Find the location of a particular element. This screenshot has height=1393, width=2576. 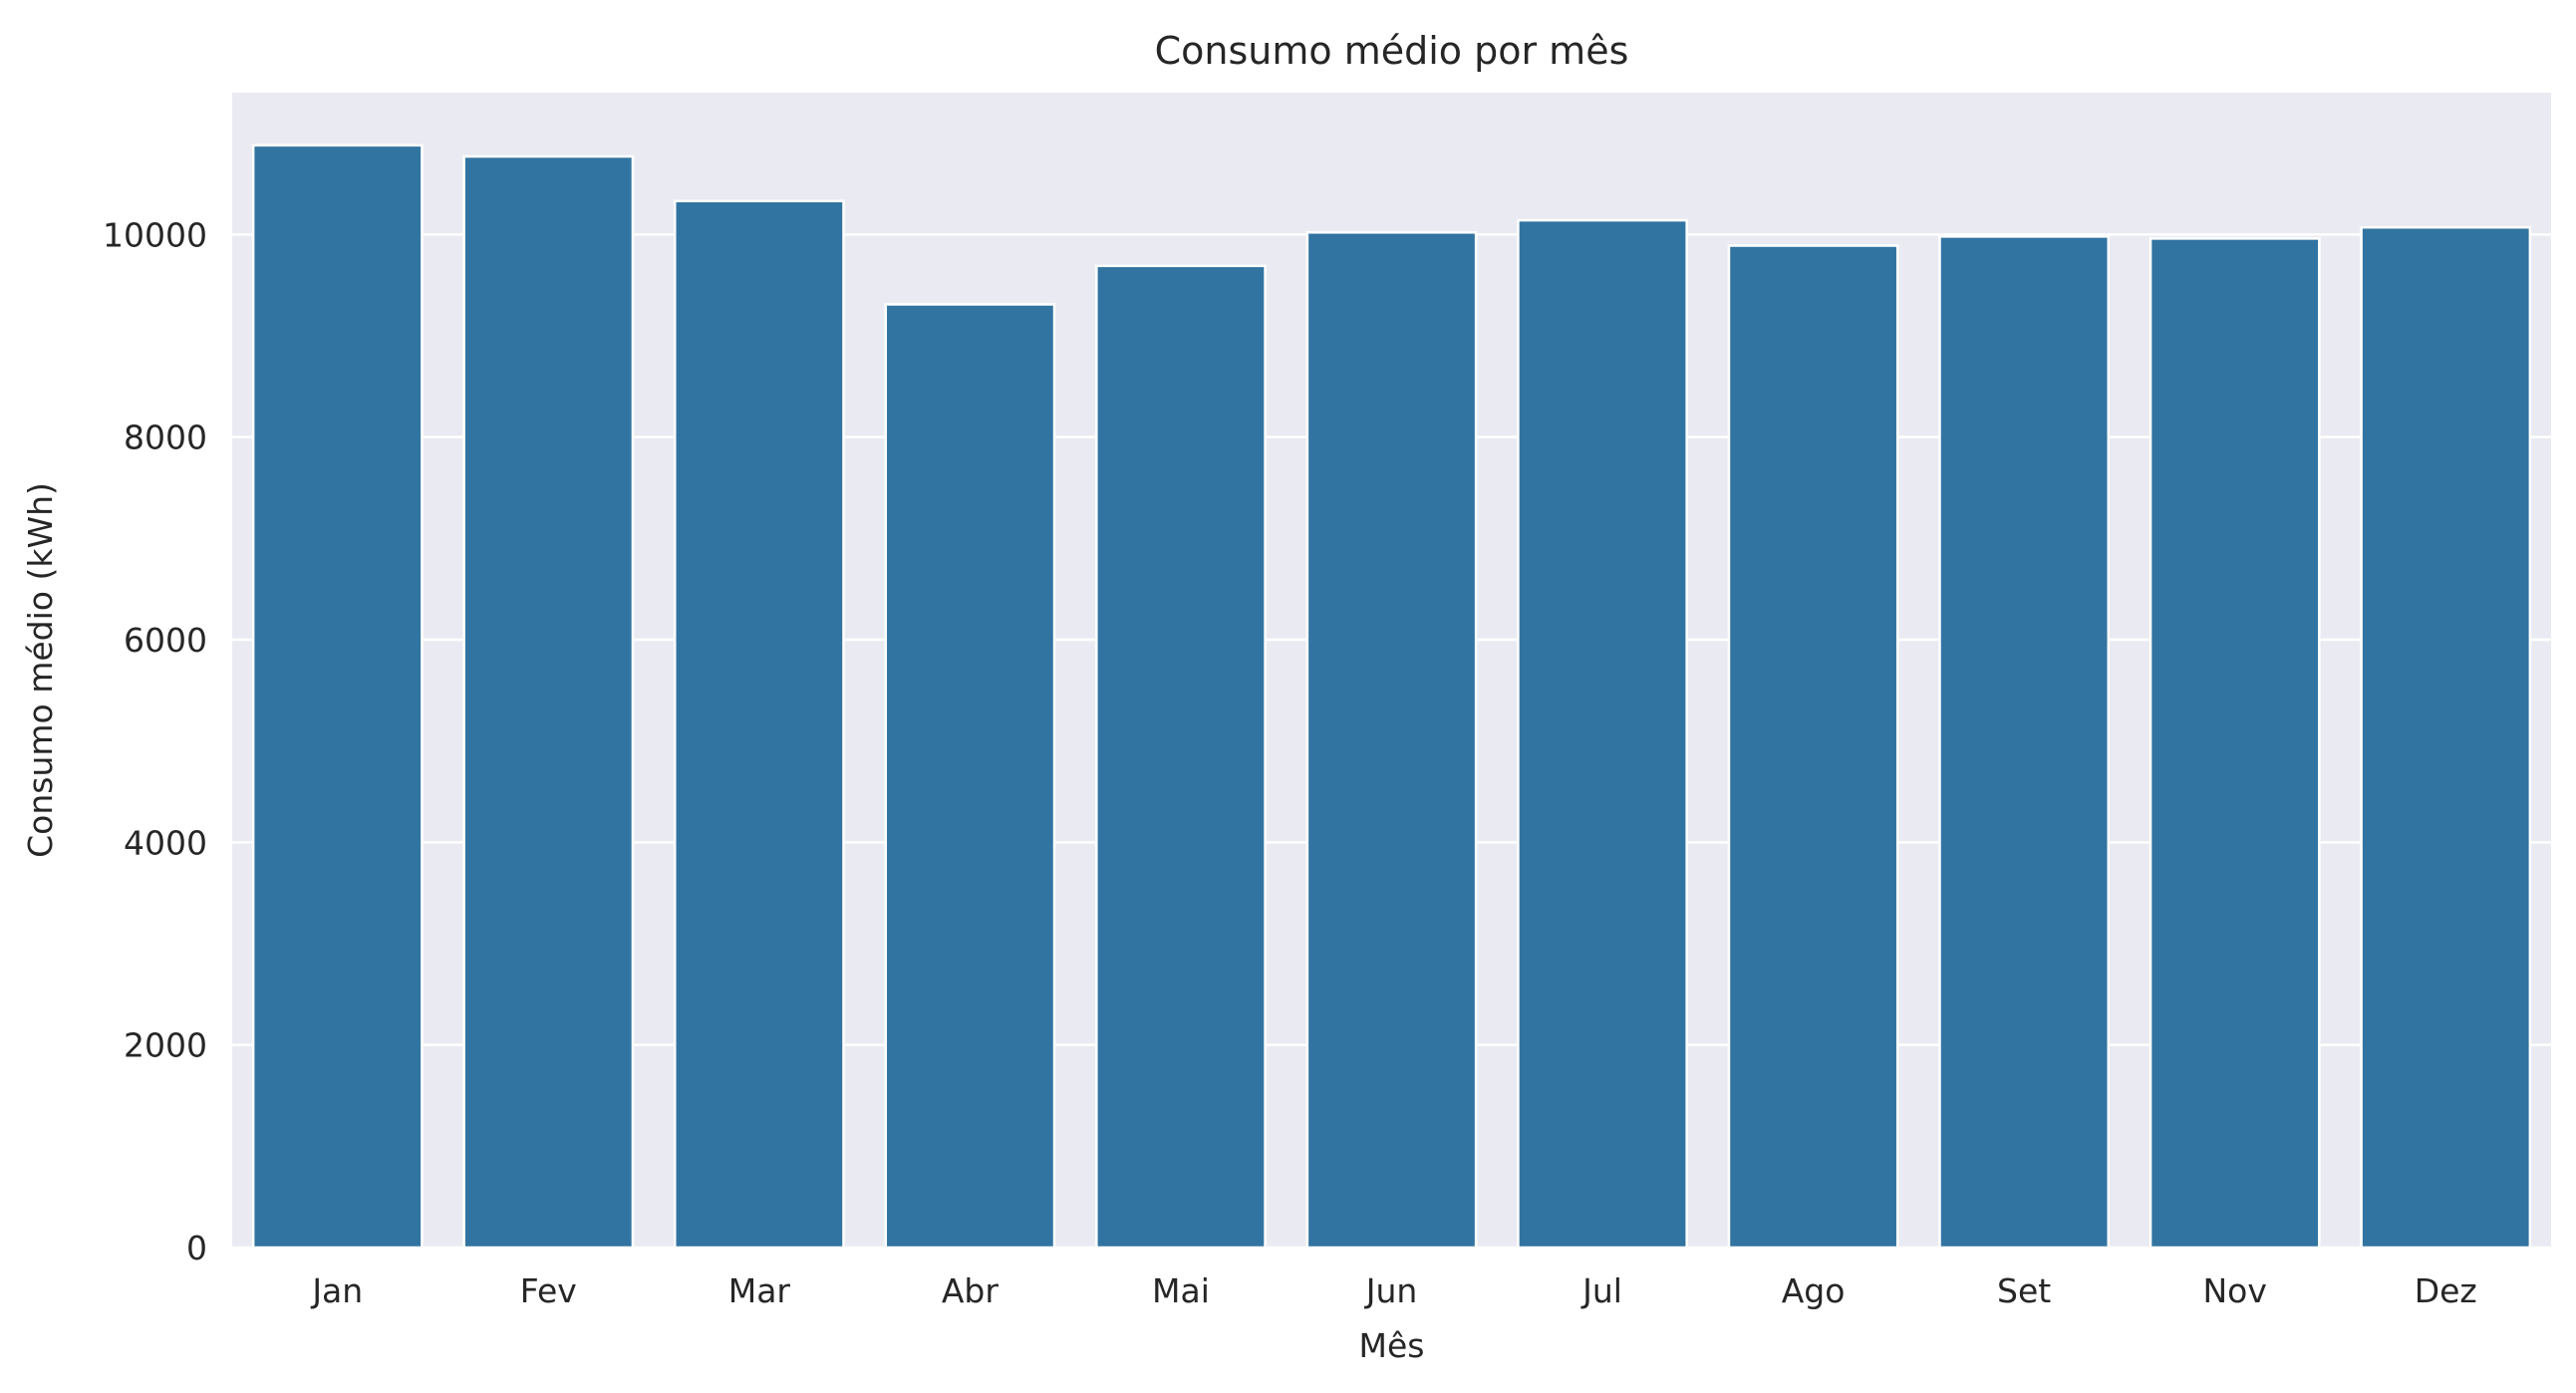

bar-nov is located at coordinates (2234, 743).